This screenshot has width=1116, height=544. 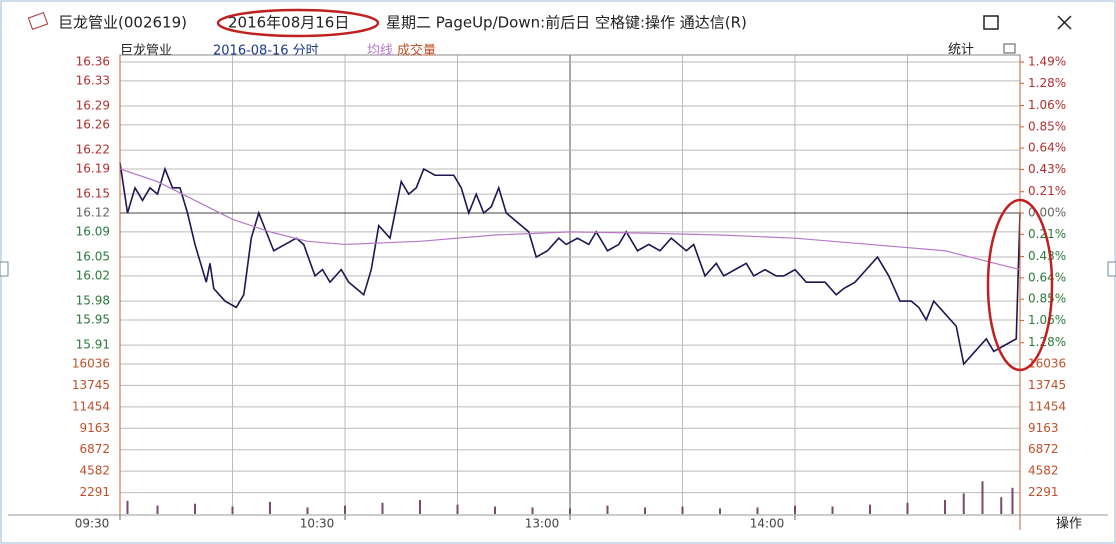 What do you see at coordinates (93, 345) in the screenshot?
I see `y-tick-label: 15.91` at bounding box center [93, 345].